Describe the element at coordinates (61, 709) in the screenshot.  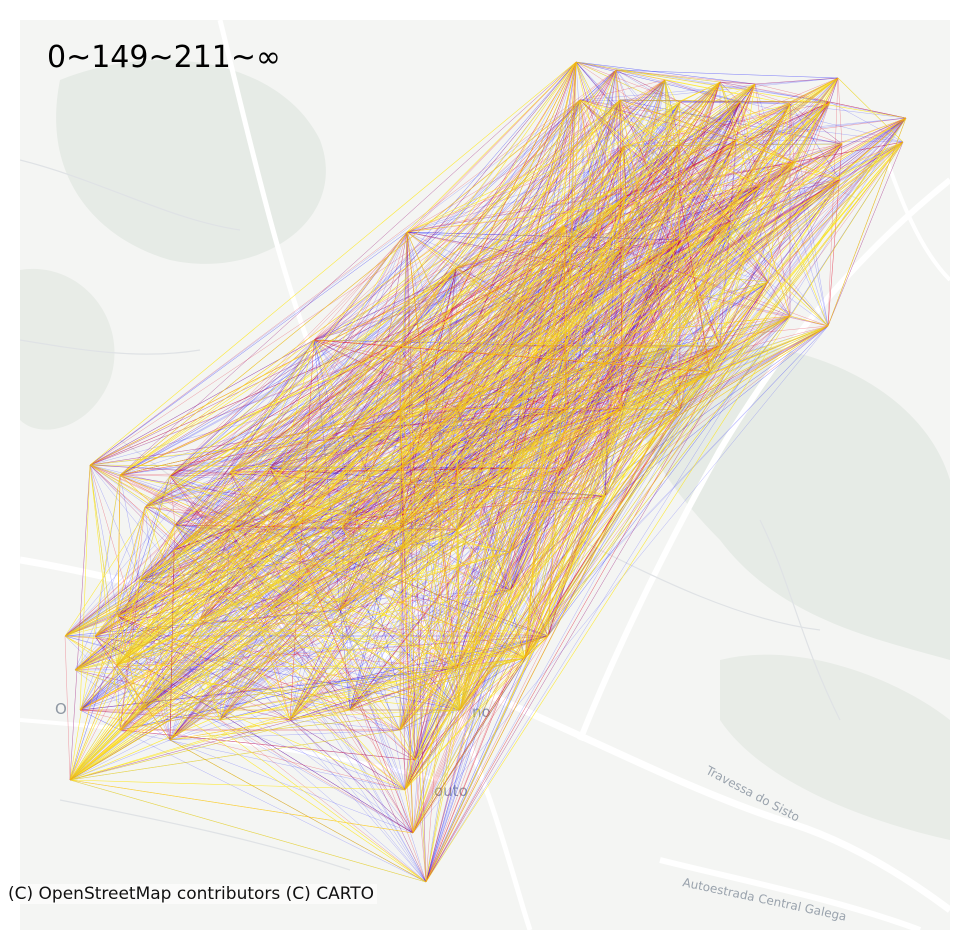
I see `place-label: O` at that location.